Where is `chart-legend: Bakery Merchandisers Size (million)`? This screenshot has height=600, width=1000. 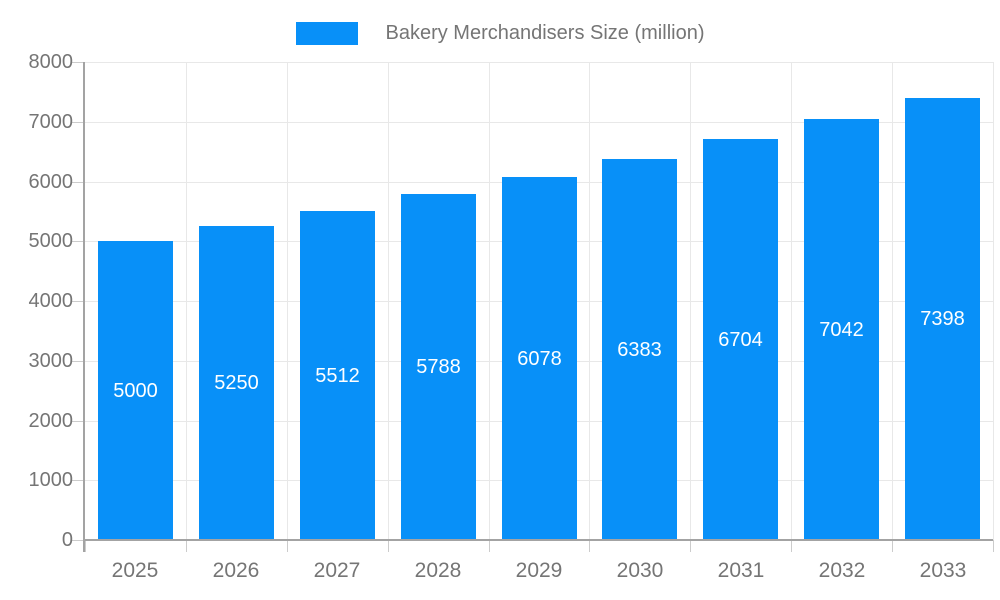
chart-legend: Bakery Merchandisers Size (million) is located at coordinates (500, 33).